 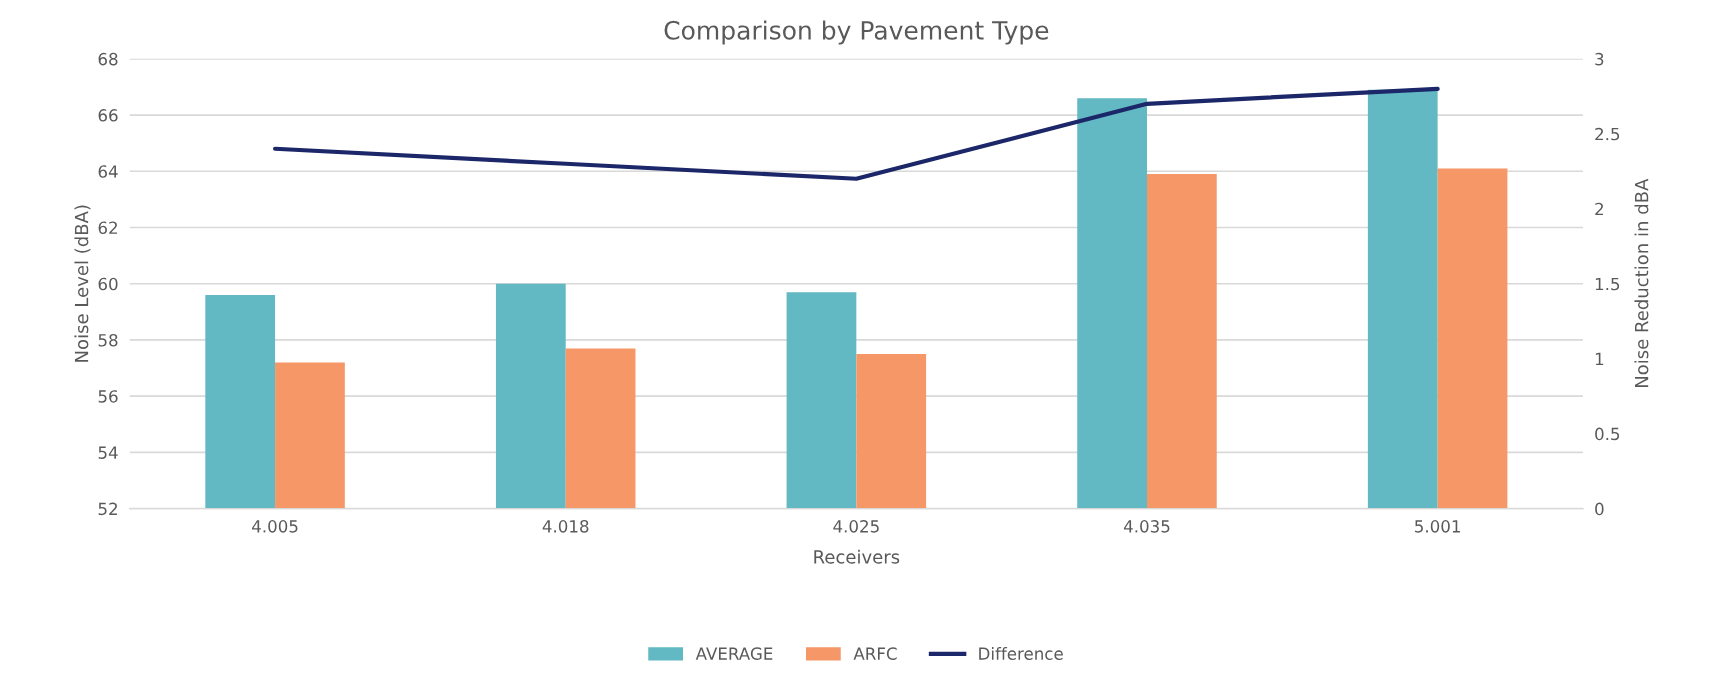 I want to click on y-tick-label: 66, so click(x=108, y=115).